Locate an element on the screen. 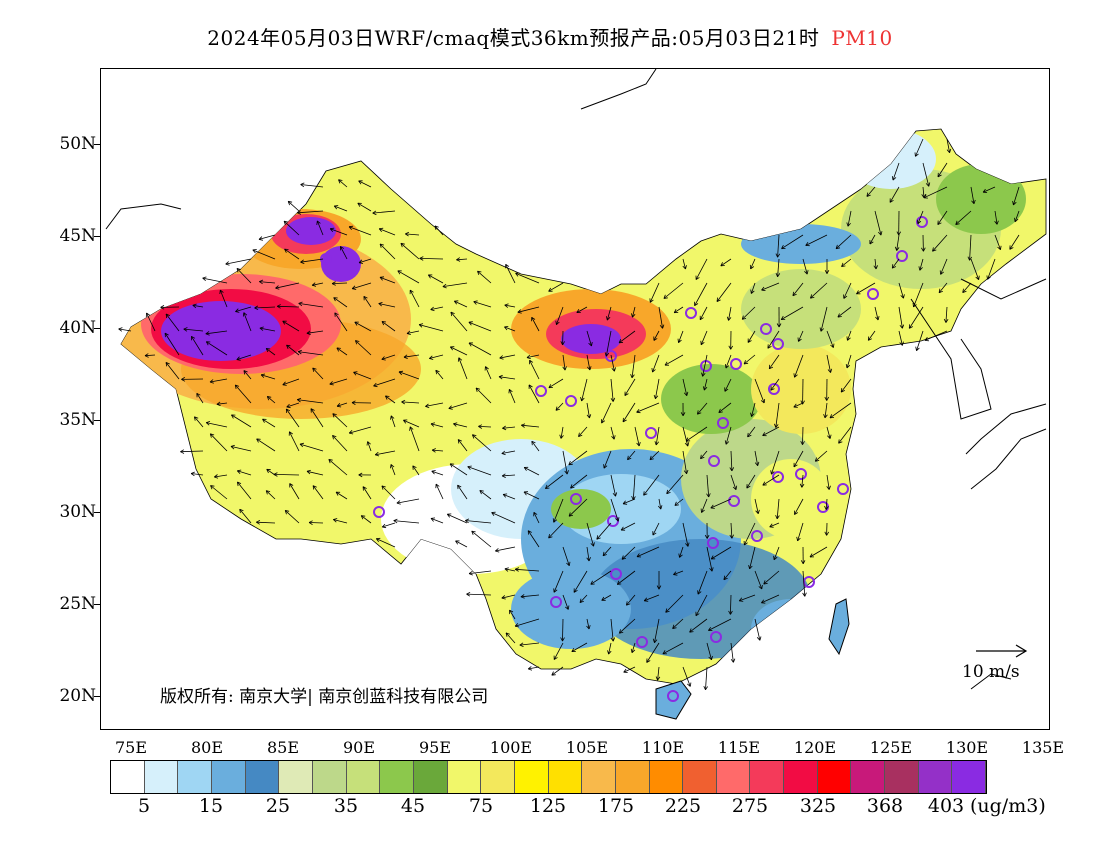  legend-label: 325 is located at coordinates (818, 806).